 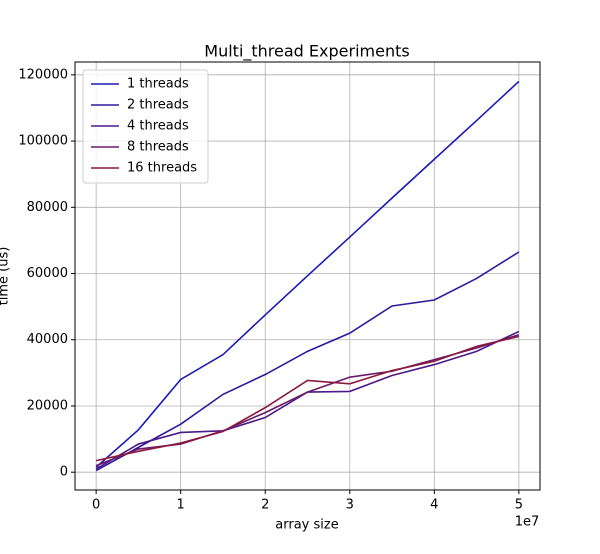 What do you see at coordinates (265, 505) in the screenshot?
I see `x-tick-label: 2` at bounding box center [265, 505].